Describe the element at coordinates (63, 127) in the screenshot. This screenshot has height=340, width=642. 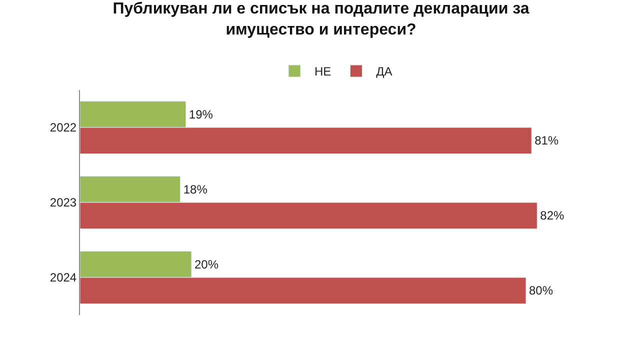
I see `y-tick-label: 2022` at that location.